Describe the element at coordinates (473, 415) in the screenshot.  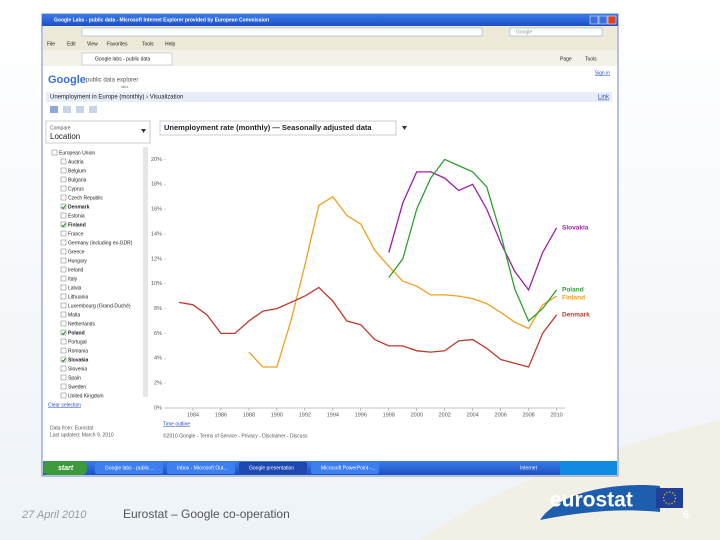
I see `x-tick-label: 2004` at that location.